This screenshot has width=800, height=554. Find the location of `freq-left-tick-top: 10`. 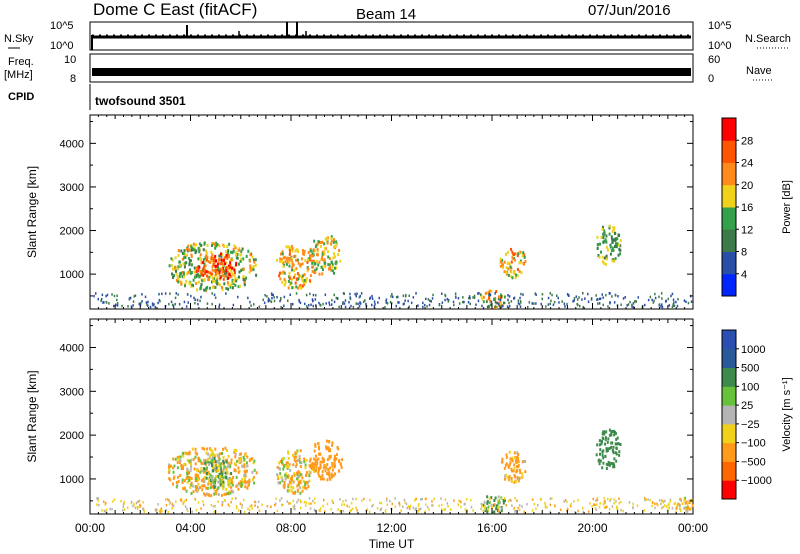

freq-left-tick-top: 10 is located at coordinates (70, 60).